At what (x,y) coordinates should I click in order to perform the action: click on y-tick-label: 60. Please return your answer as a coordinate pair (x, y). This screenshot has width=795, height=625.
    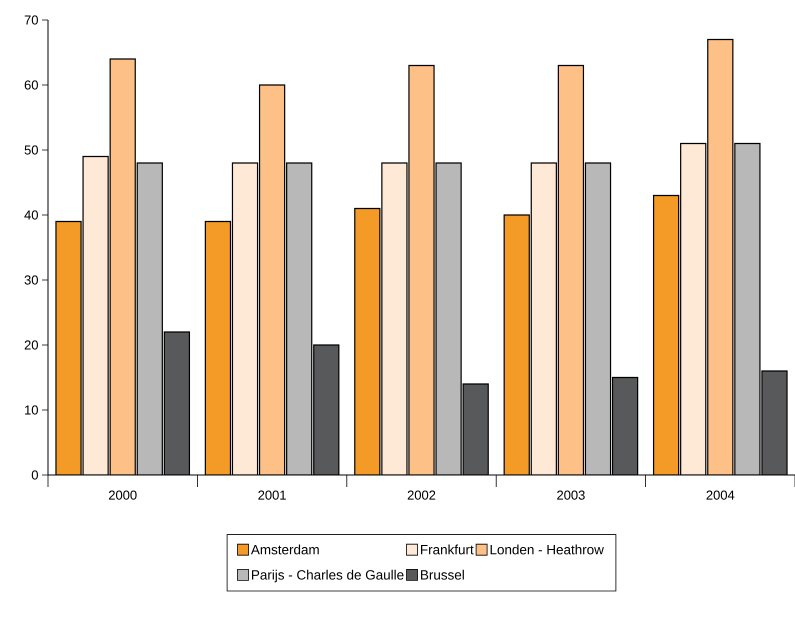
    Looking at the image, I should click on (31, 85).